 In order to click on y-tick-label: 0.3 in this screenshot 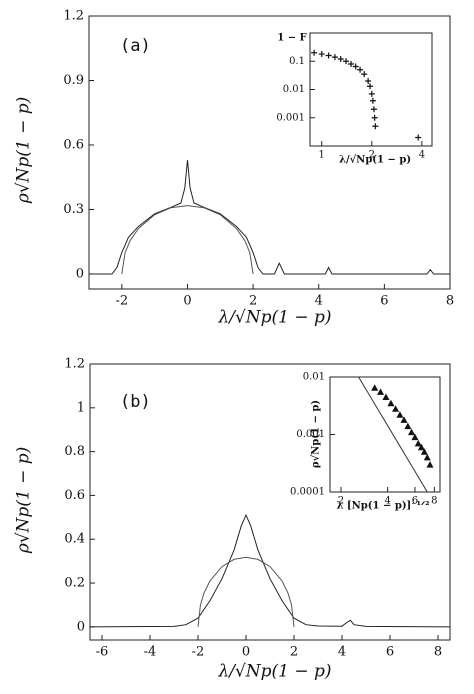, I will do `click(73, 209)`.